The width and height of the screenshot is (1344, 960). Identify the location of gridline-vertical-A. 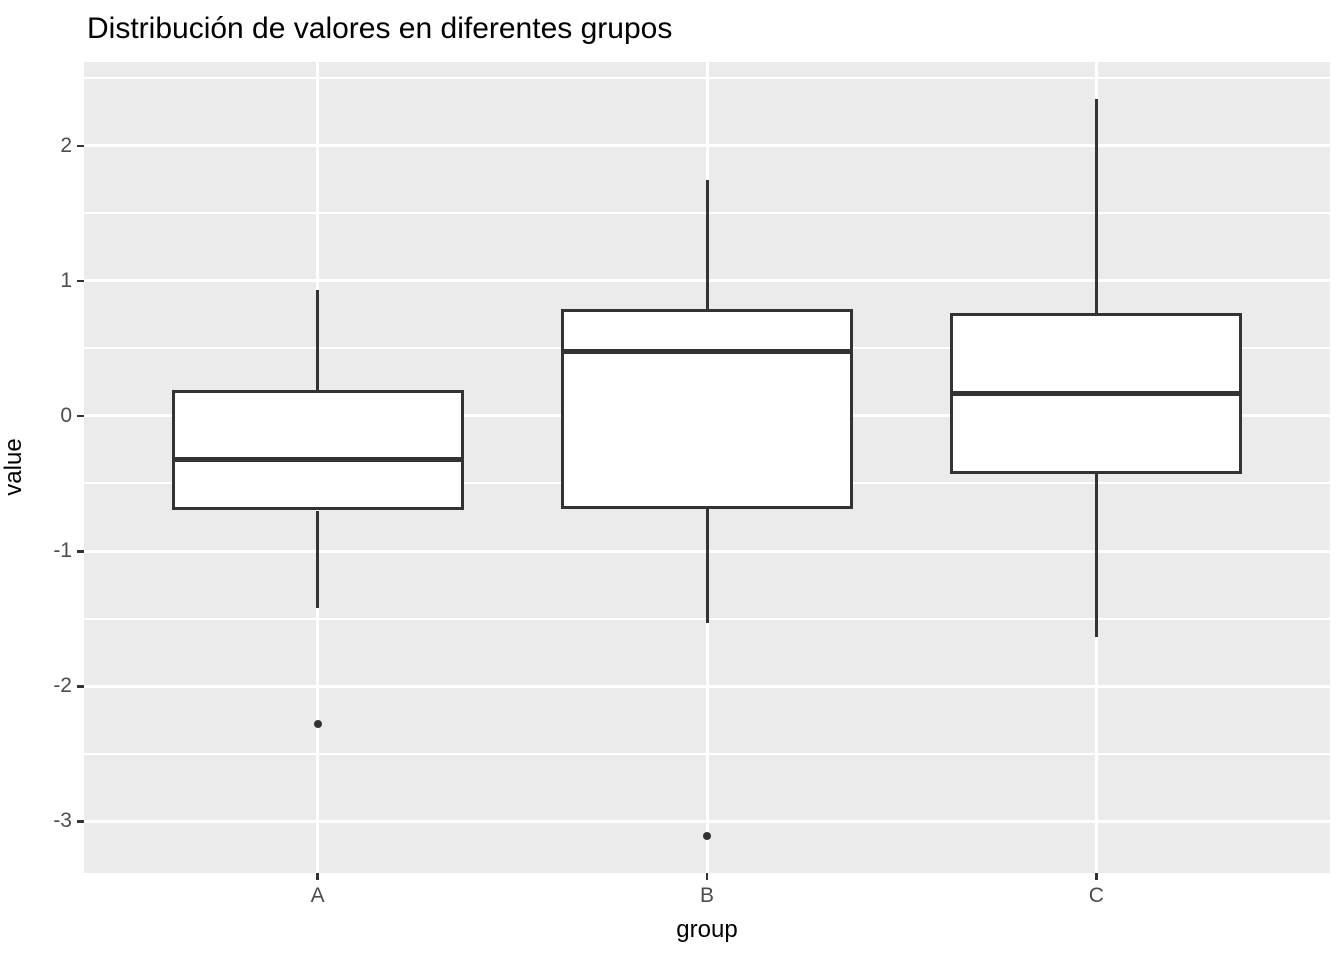
(318, 467).